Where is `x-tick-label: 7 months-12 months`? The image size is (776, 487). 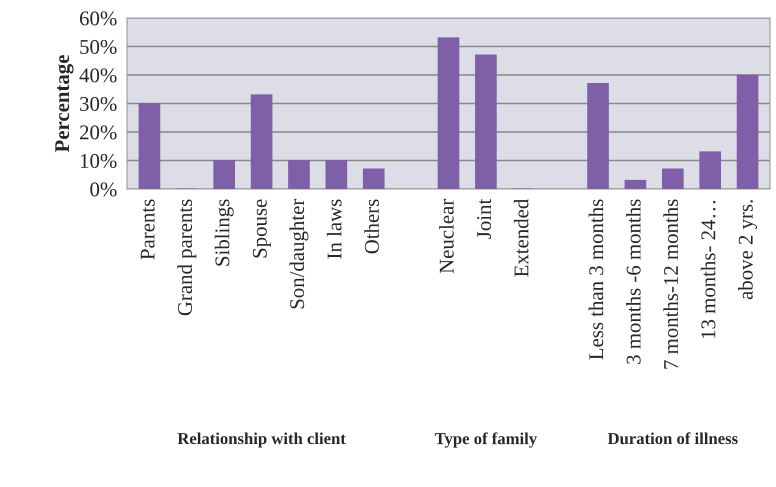
x-tick-label: 7 months-12 months is located at coordinates (670, 284).